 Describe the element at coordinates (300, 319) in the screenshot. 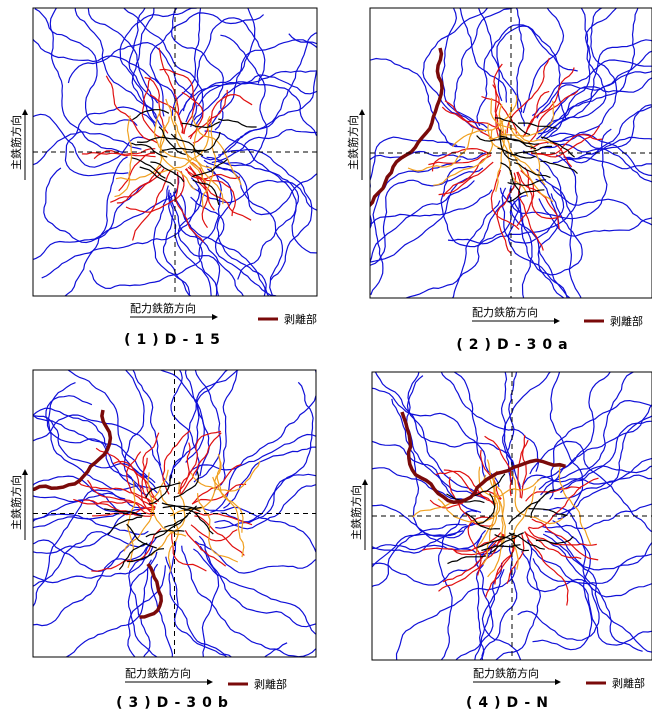

I see `legend-label: 剥離部` at that location.